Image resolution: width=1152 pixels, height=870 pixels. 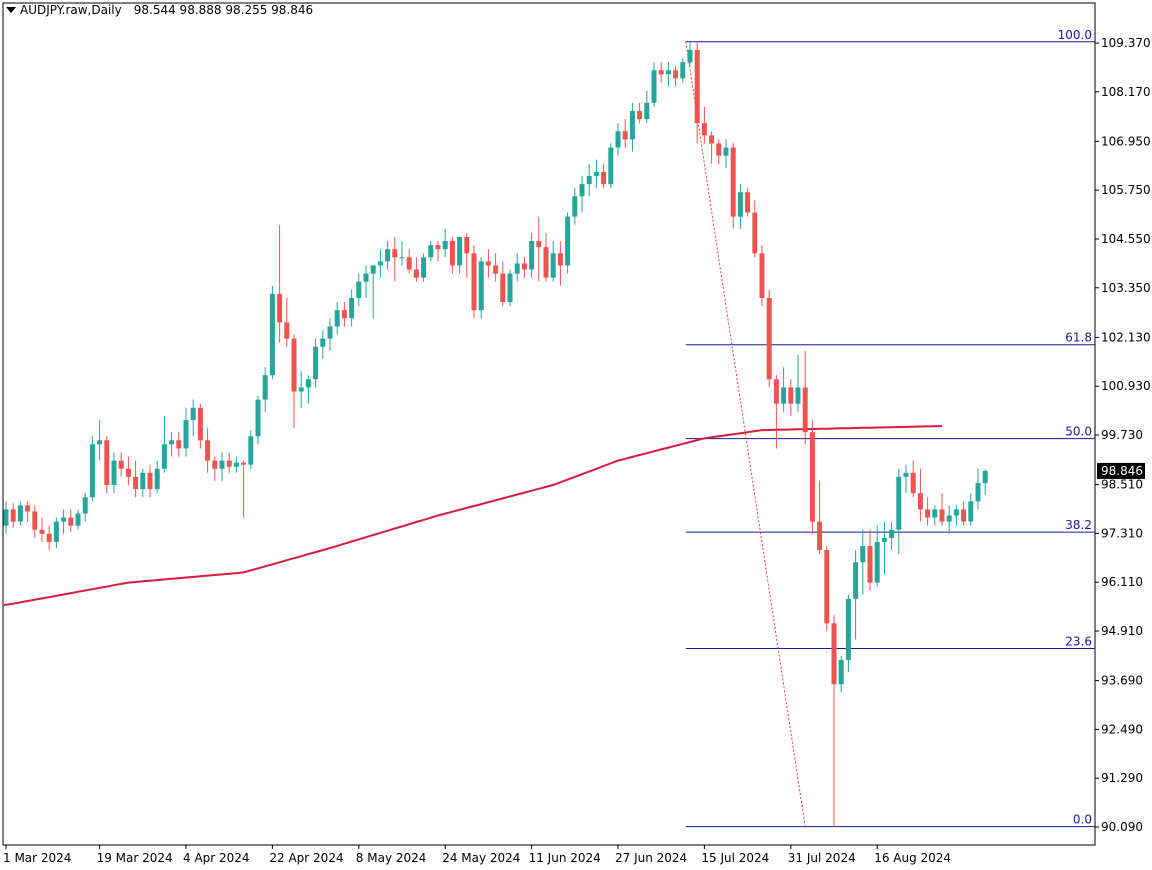 What do you see at coordinates (1122, 778) in the screenshot?
I see `y-tick-label: 91.290` at bounding box center [1122, 778].